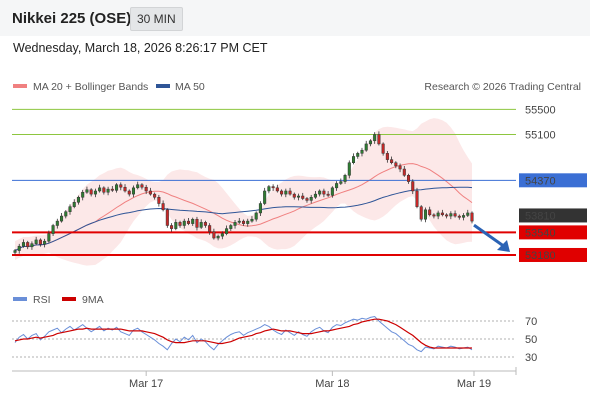 This screenshot has height=400, width=590. I want to click on rsi-ma-legend-swatch, so click(69, 299).